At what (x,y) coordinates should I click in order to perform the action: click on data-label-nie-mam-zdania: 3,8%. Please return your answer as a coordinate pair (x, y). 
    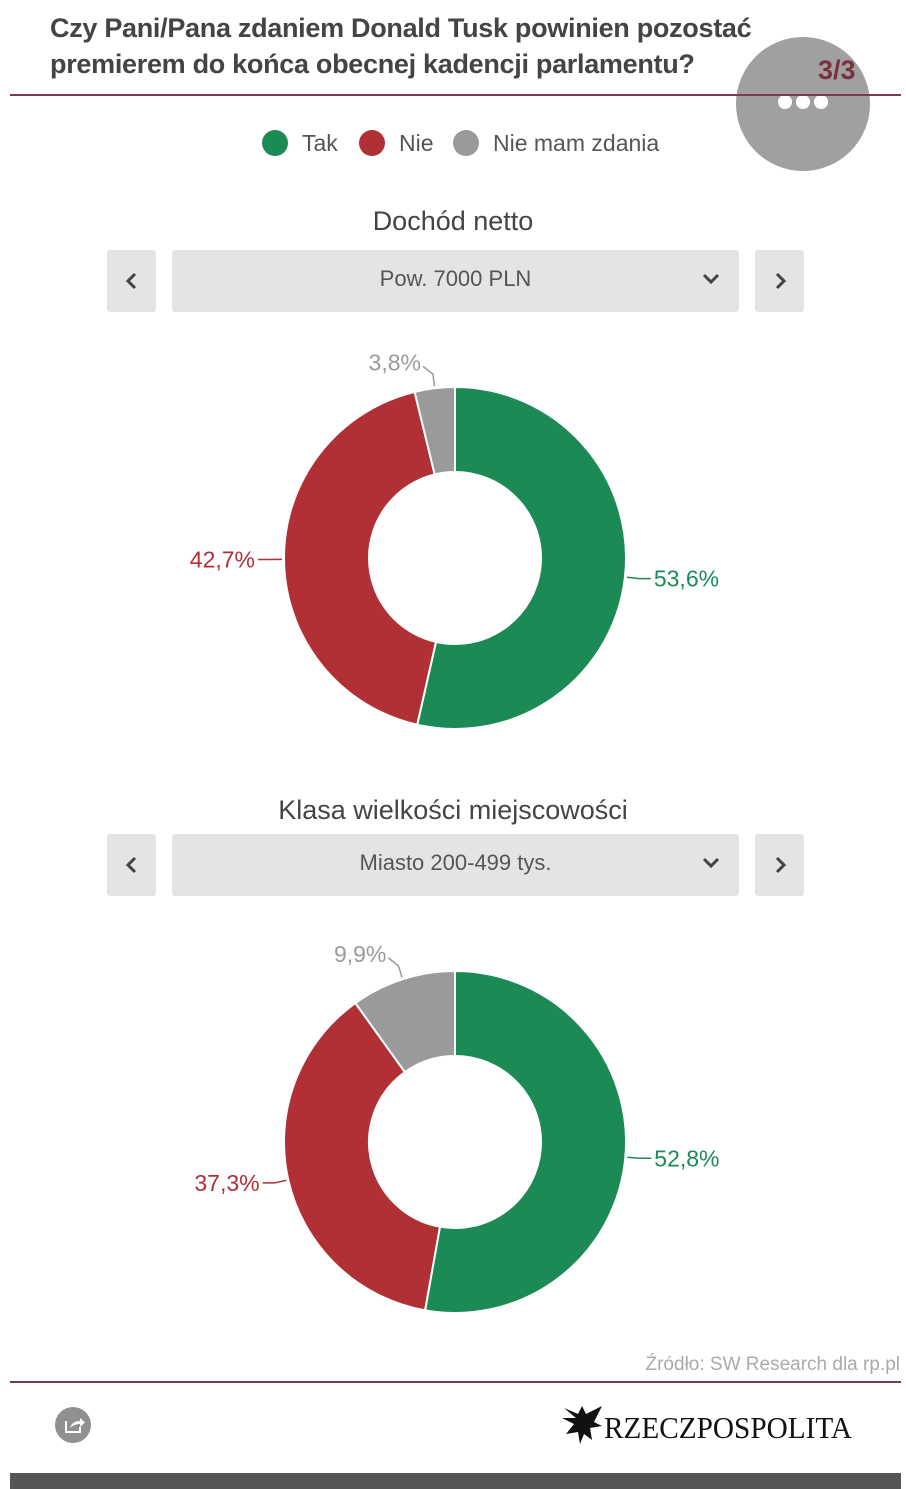
    Looking at the image, I should click on (395, 362).